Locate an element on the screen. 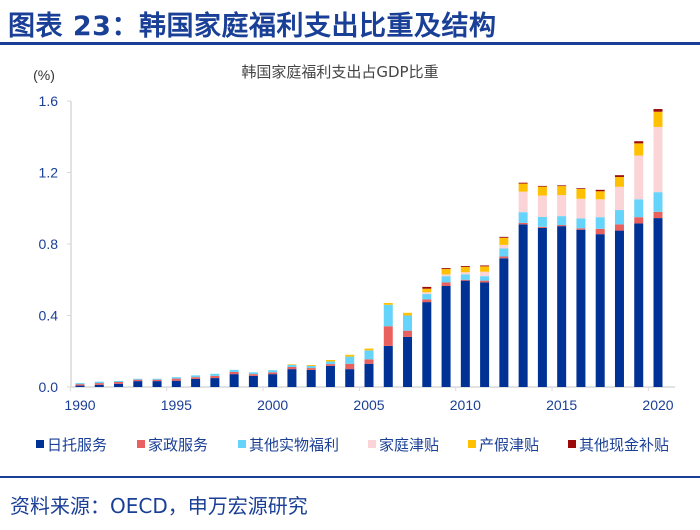 Image resolution: width=700 pixels, height=530 pixels. bar-stack-2014 is located at coordinates (542, 286).